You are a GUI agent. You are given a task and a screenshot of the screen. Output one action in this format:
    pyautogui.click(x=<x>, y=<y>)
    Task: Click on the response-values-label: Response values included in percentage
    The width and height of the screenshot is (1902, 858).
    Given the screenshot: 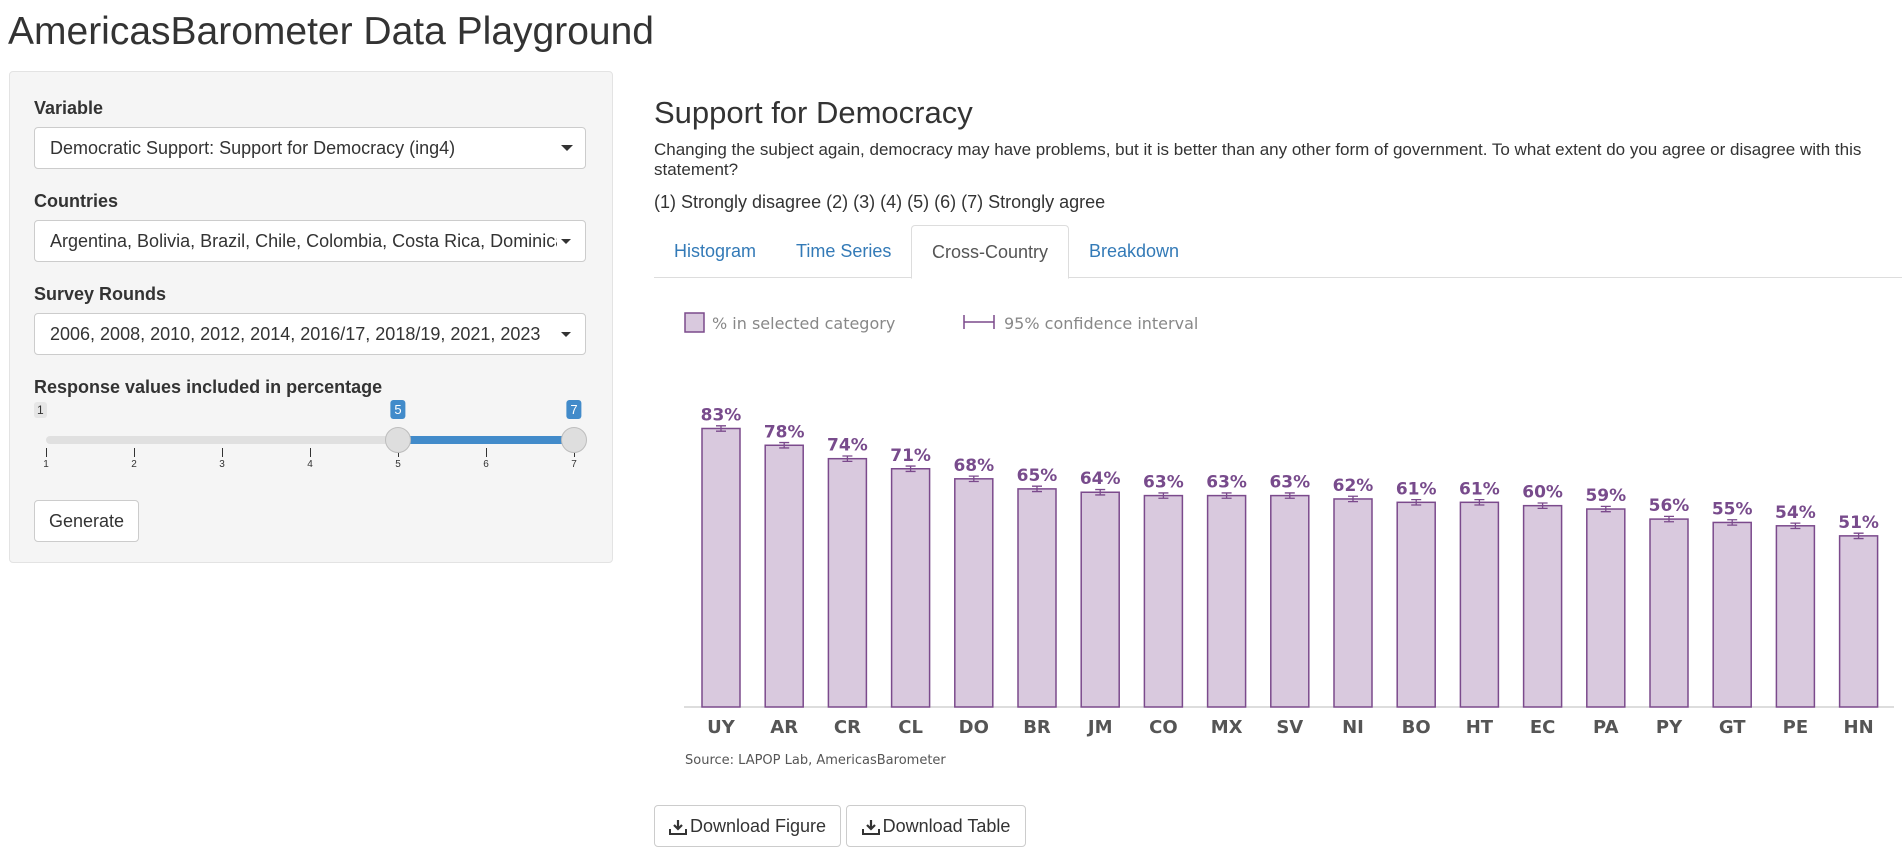 What is the action you would take?
    pyautogui.click(x=208, y=387)
    